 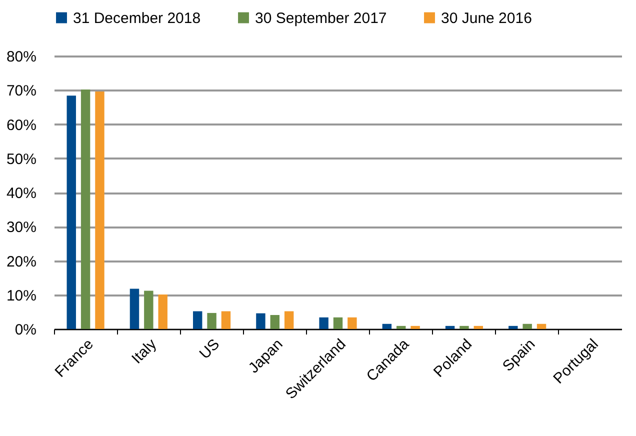 I want to click on y-tick-label: 0%, so click(x=25, y=330).